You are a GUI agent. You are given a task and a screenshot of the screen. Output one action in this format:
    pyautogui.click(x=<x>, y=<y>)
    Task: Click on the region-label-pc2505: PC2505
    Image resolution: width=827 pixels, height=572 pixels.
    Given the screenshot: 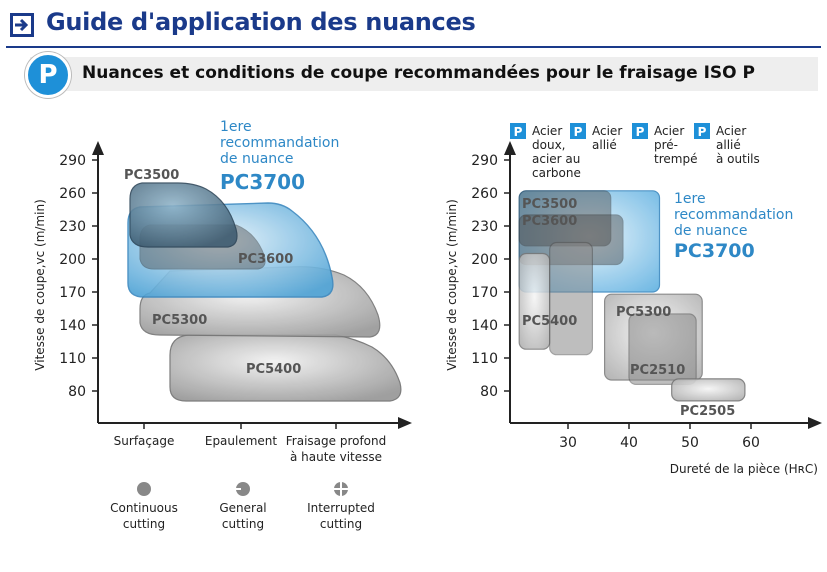 What is the action you would take?
    pyautogui.click(x=707, y=411)
    